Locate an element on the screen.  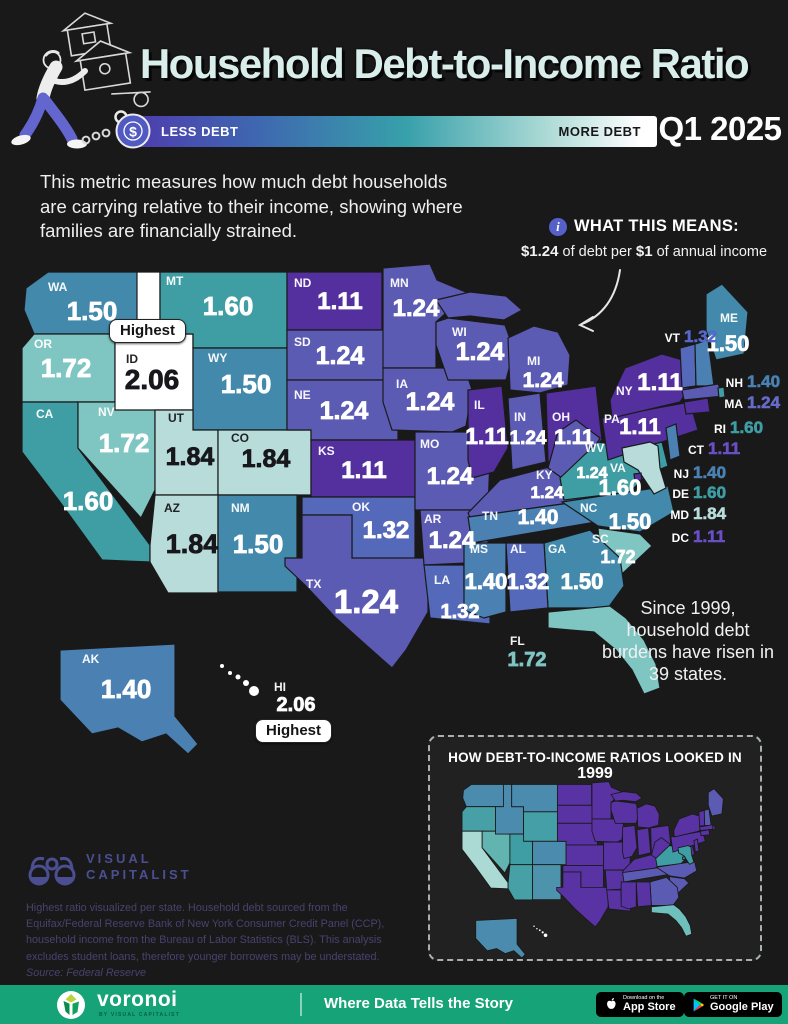
state-abbr-RI: RI is located at coordinates (720, 429).